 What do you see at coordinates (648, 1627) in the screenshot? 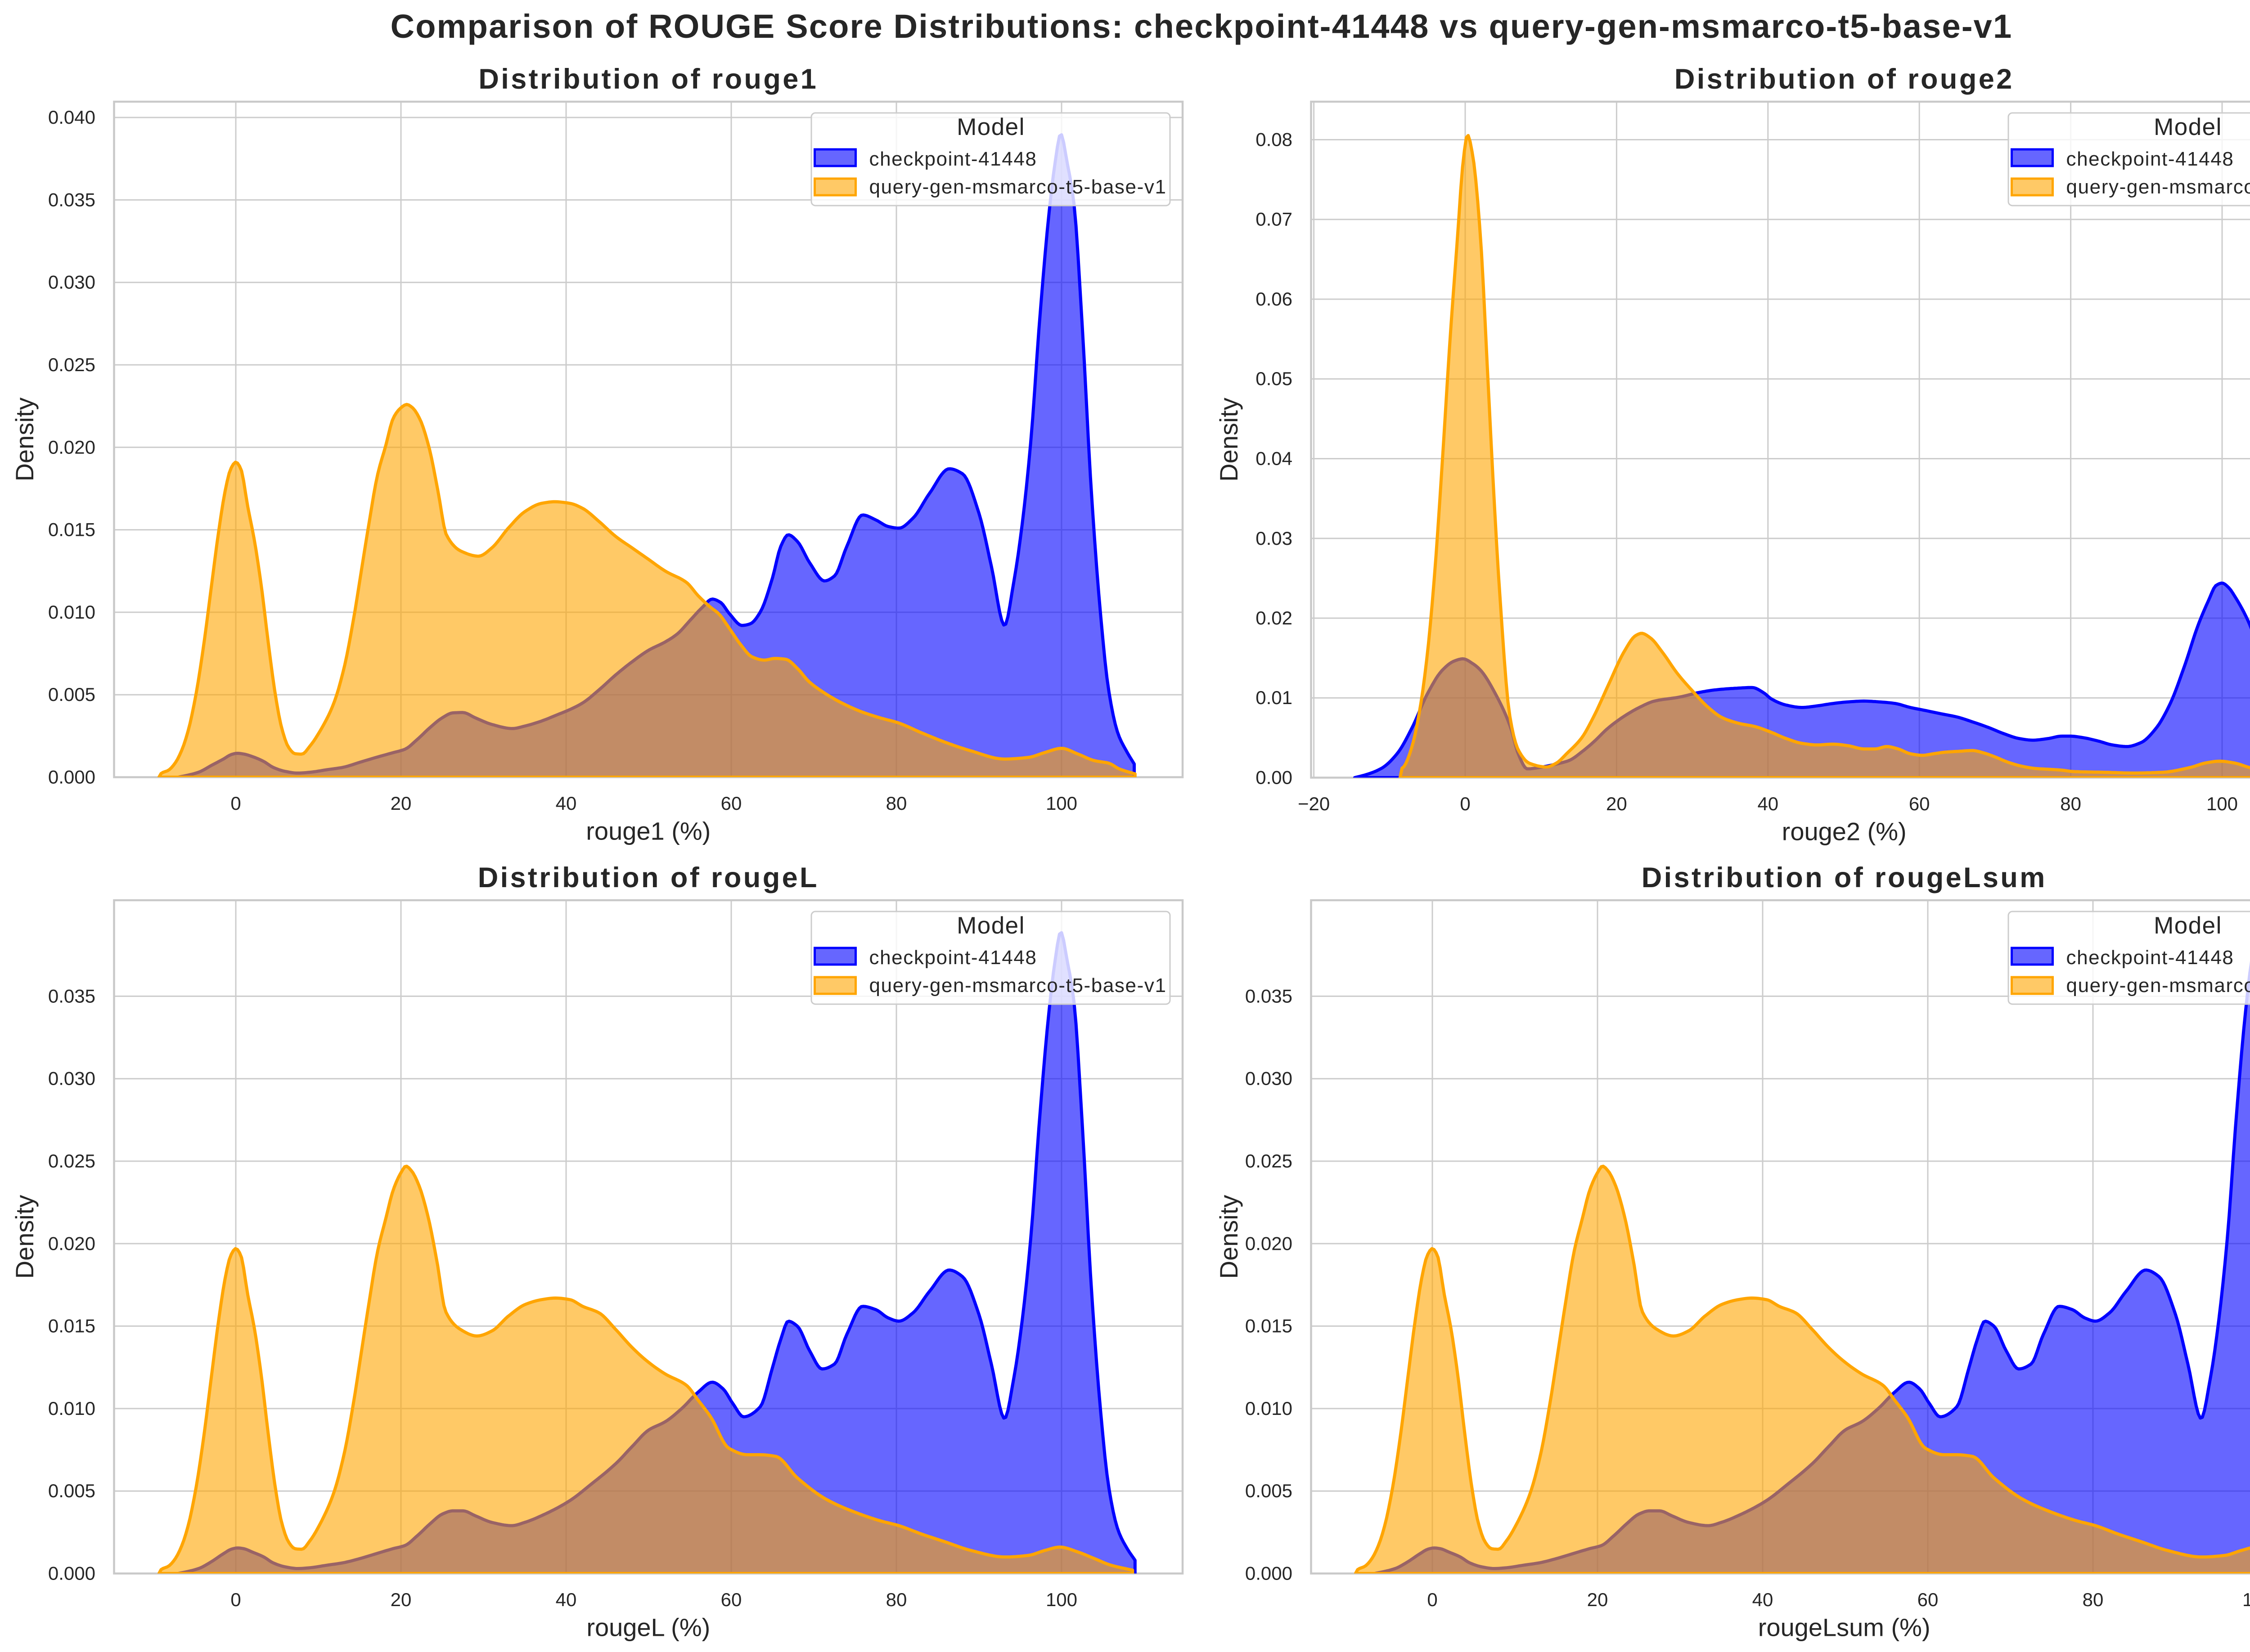
I see `svg-text: rougeL (%)` at bounding box center [648, 1627].